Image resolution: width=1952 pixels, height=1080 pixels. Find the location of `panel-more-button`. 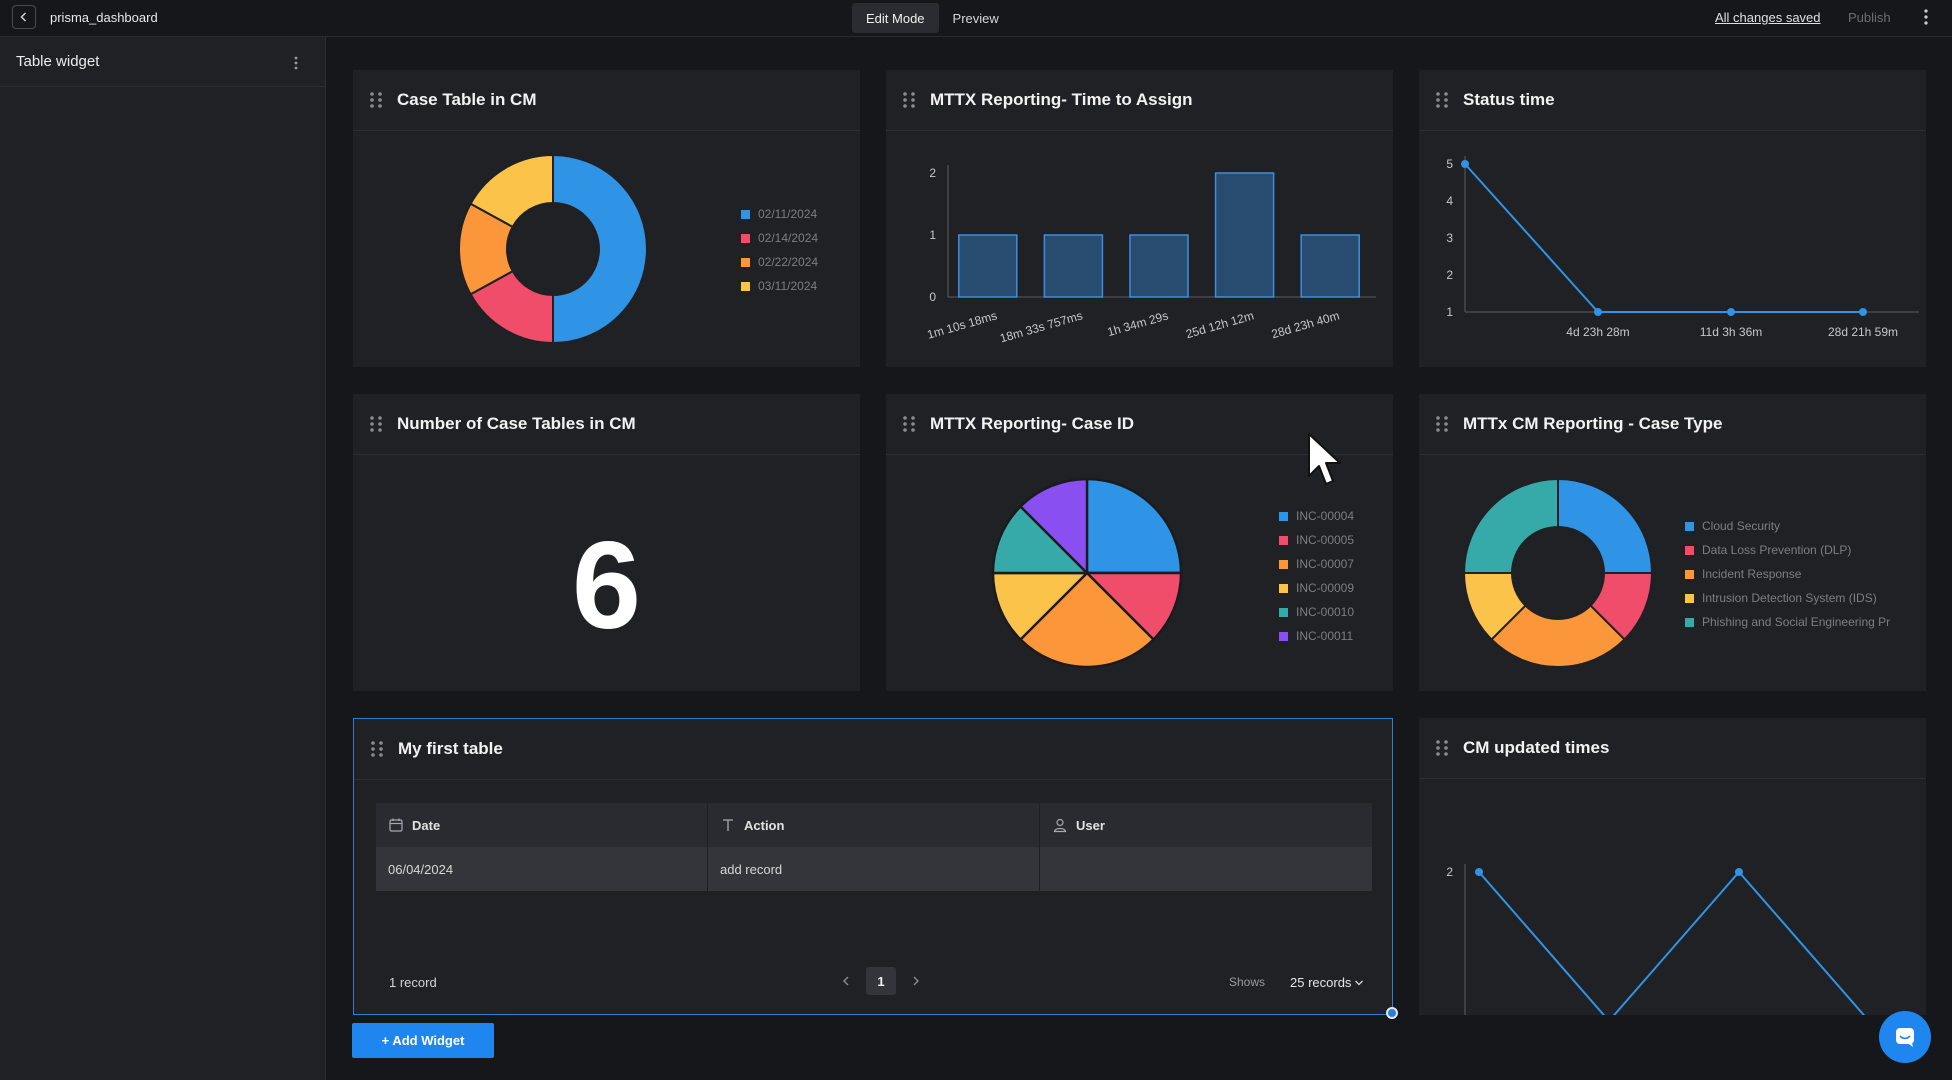

panel-more-button is located at coordinates (296, 63).